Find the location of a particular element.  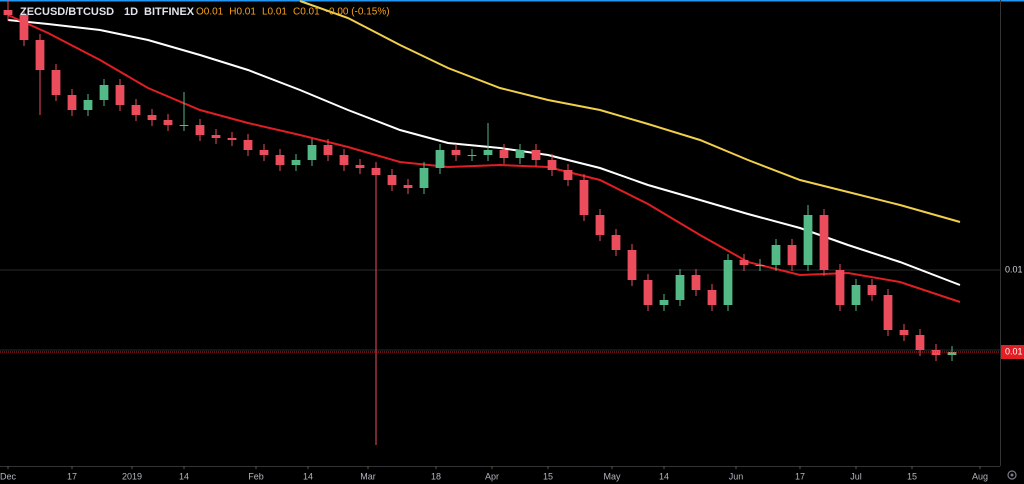

x-tick-label: Mar is located at coordinates (368, 476).